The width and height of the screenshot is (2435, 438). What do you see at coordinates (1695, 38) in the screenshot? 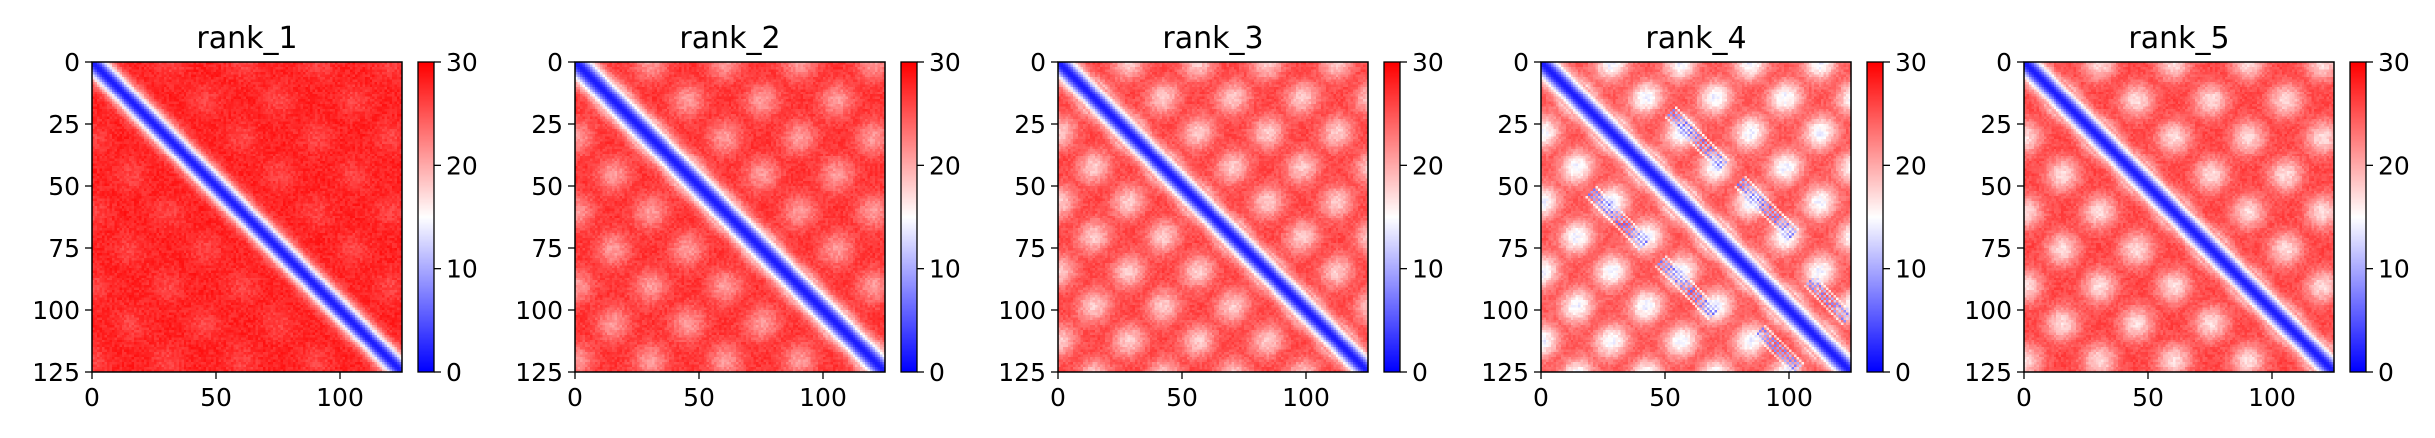
I see `panel-title: rank_4` at bounding box center [1695, 38].